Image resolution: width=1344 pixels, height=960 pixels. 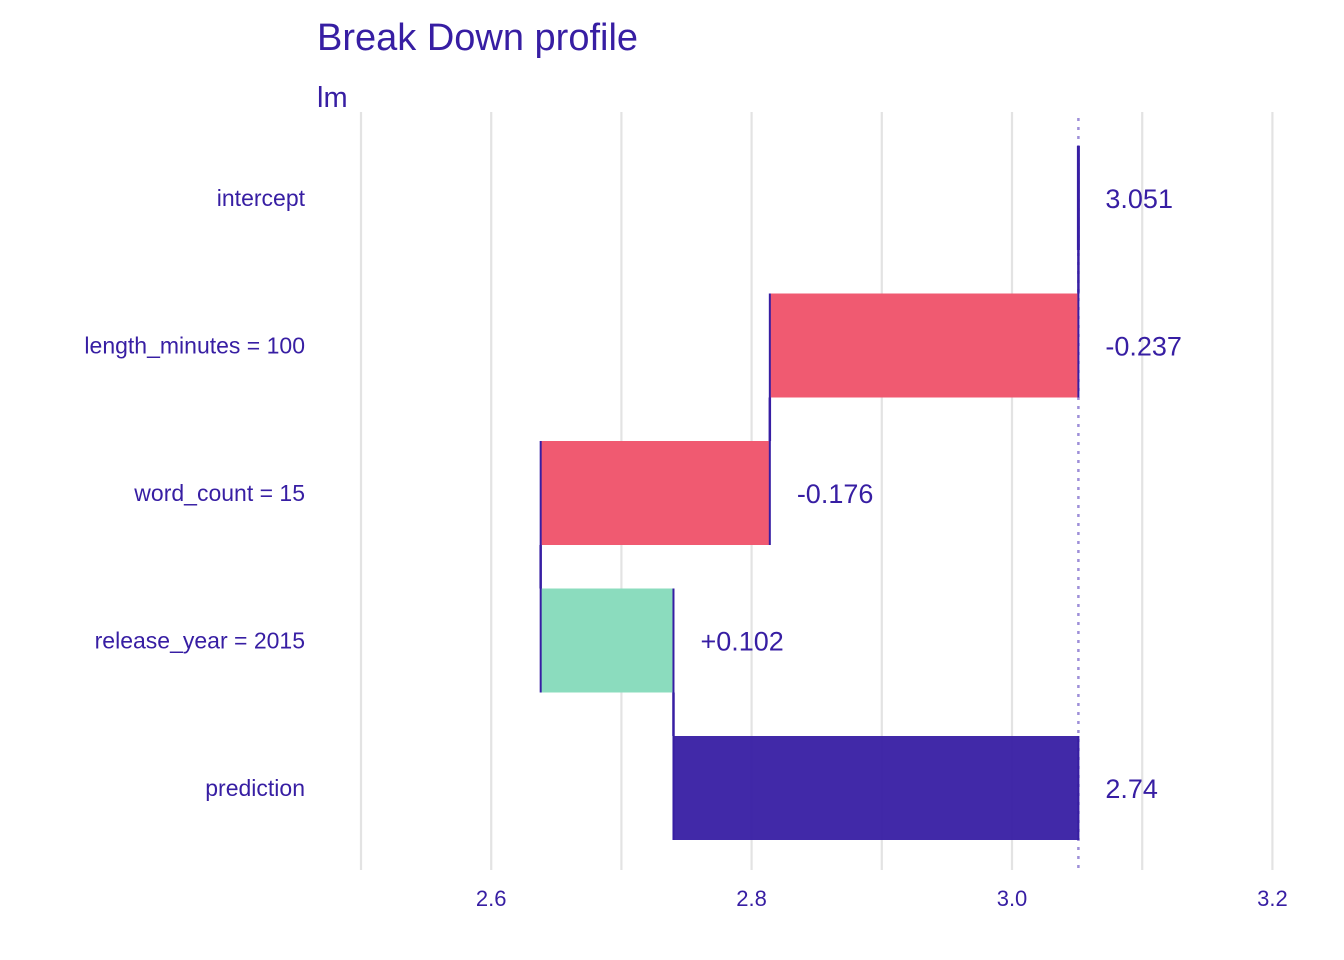 What do you see at coordinates (835, 494) in the screenshot?
I see `value-label: -0.176` at bounding box center [835, 494].